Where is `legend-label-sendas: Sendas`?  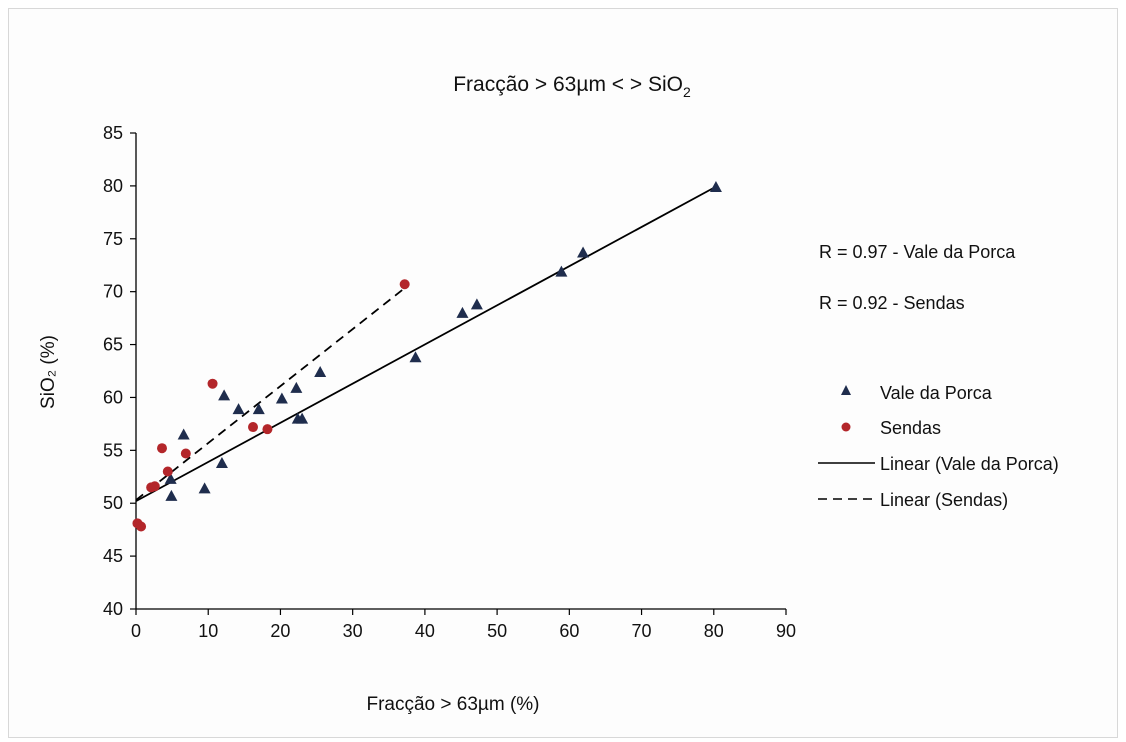
legend-label-sendas: Sendas is located at coordinates (910, 428).